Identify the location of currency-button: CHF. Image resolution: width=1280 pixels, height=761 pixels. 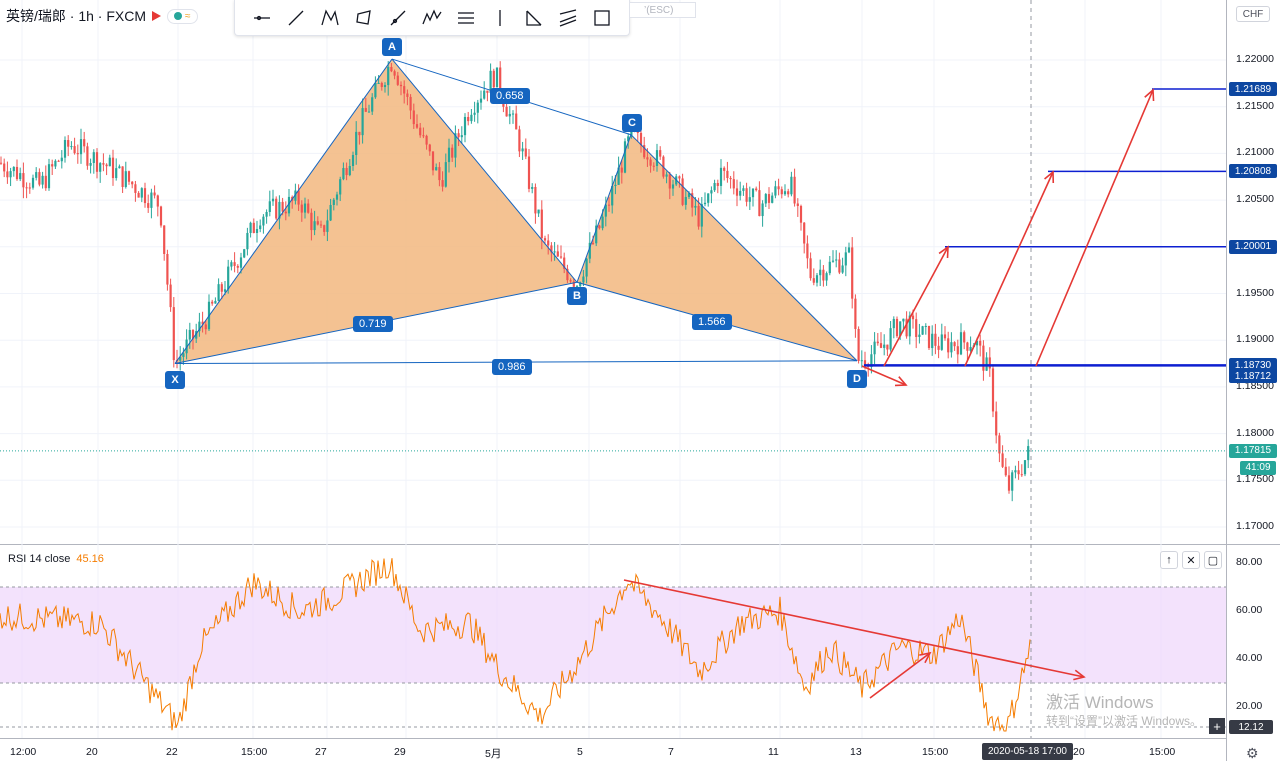
(1253, 14).